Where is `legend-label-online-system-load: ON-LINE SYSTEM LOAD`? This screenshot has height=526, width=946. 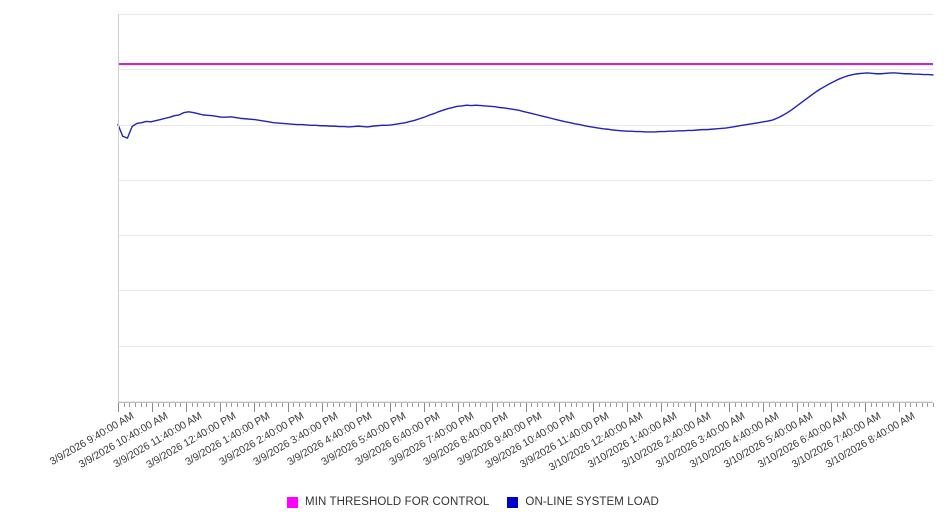
legend-label-online-system-load: ON-LINE SYSTEM LOAD is located at coordinates (592, 502).